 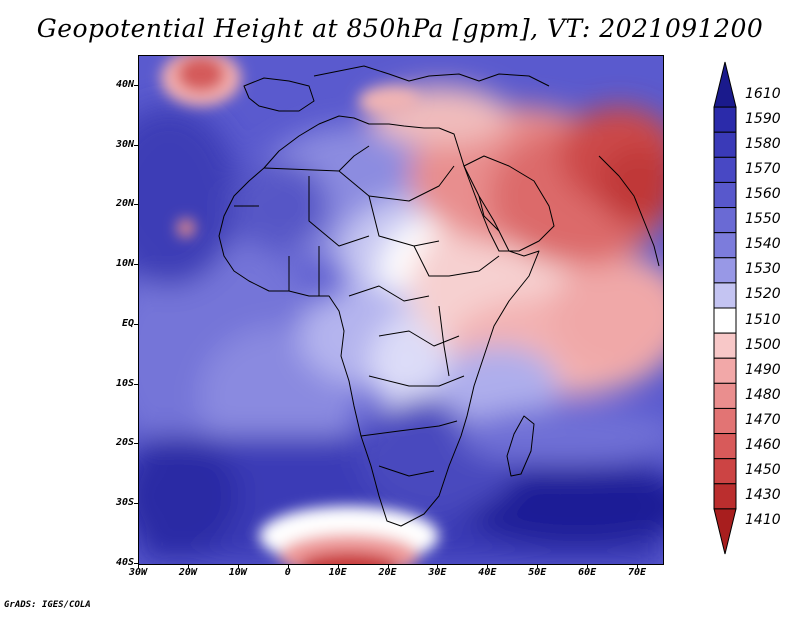 What do you see at coordinates (763, 118) in the screenshot?
I see `colorbar-level-label: 1590` at bounding box center [763, 118].